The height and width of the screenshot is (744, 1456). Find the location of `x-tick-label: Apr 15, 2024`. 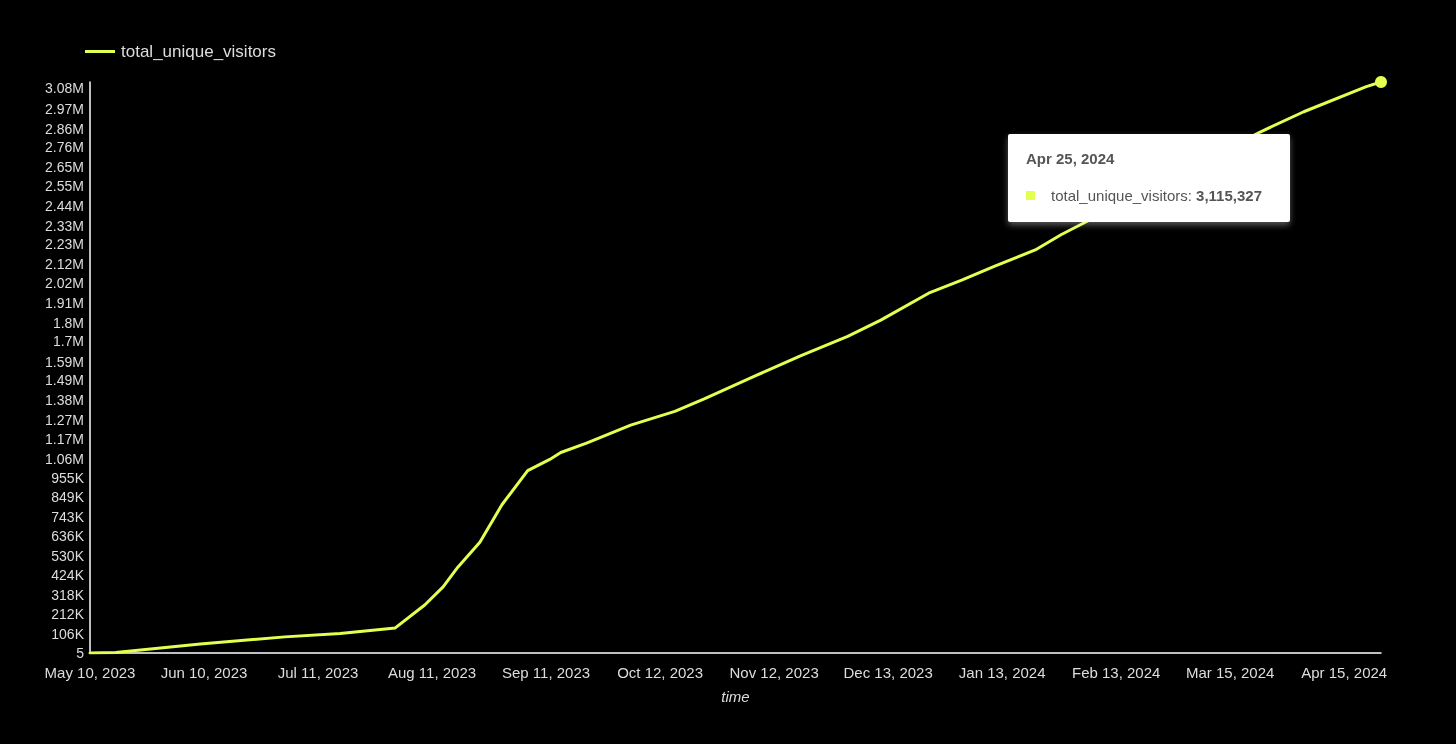

x-tick-label: Apr 15, 2024 is located at coordinates (1344, 672).